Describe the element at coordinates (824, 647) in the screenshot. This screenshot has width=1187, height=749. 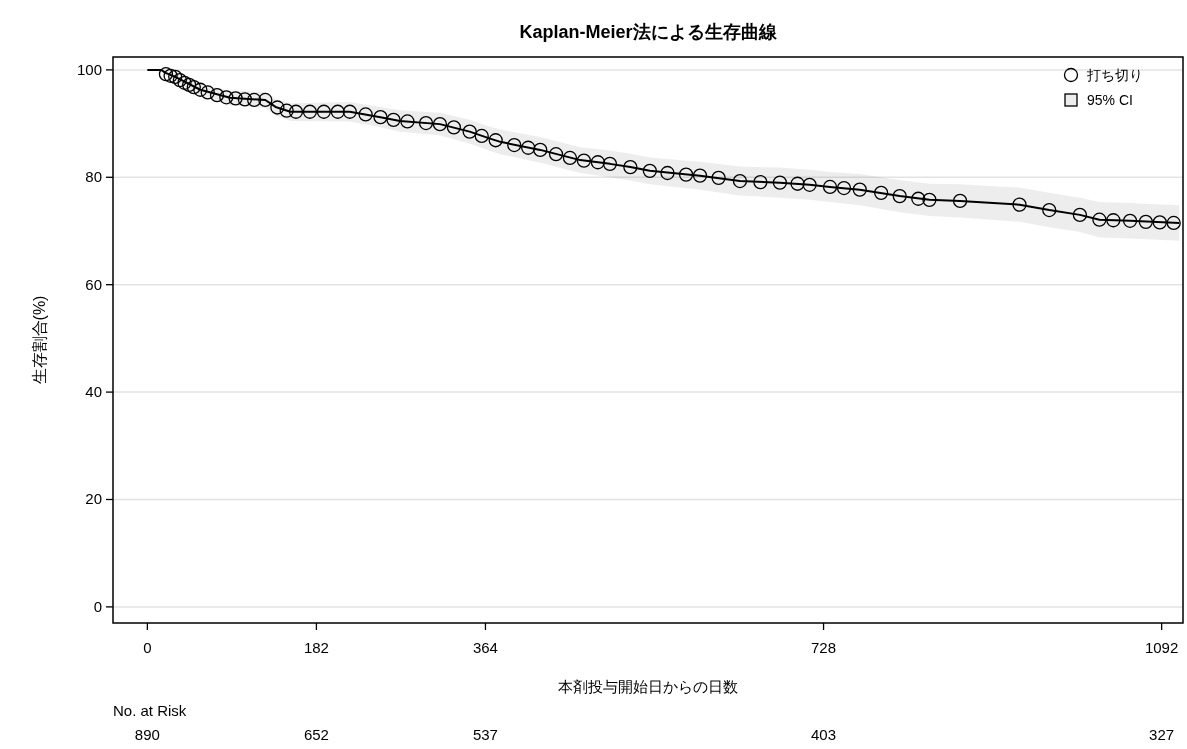
I see `x-tick-label: 728` at that location.